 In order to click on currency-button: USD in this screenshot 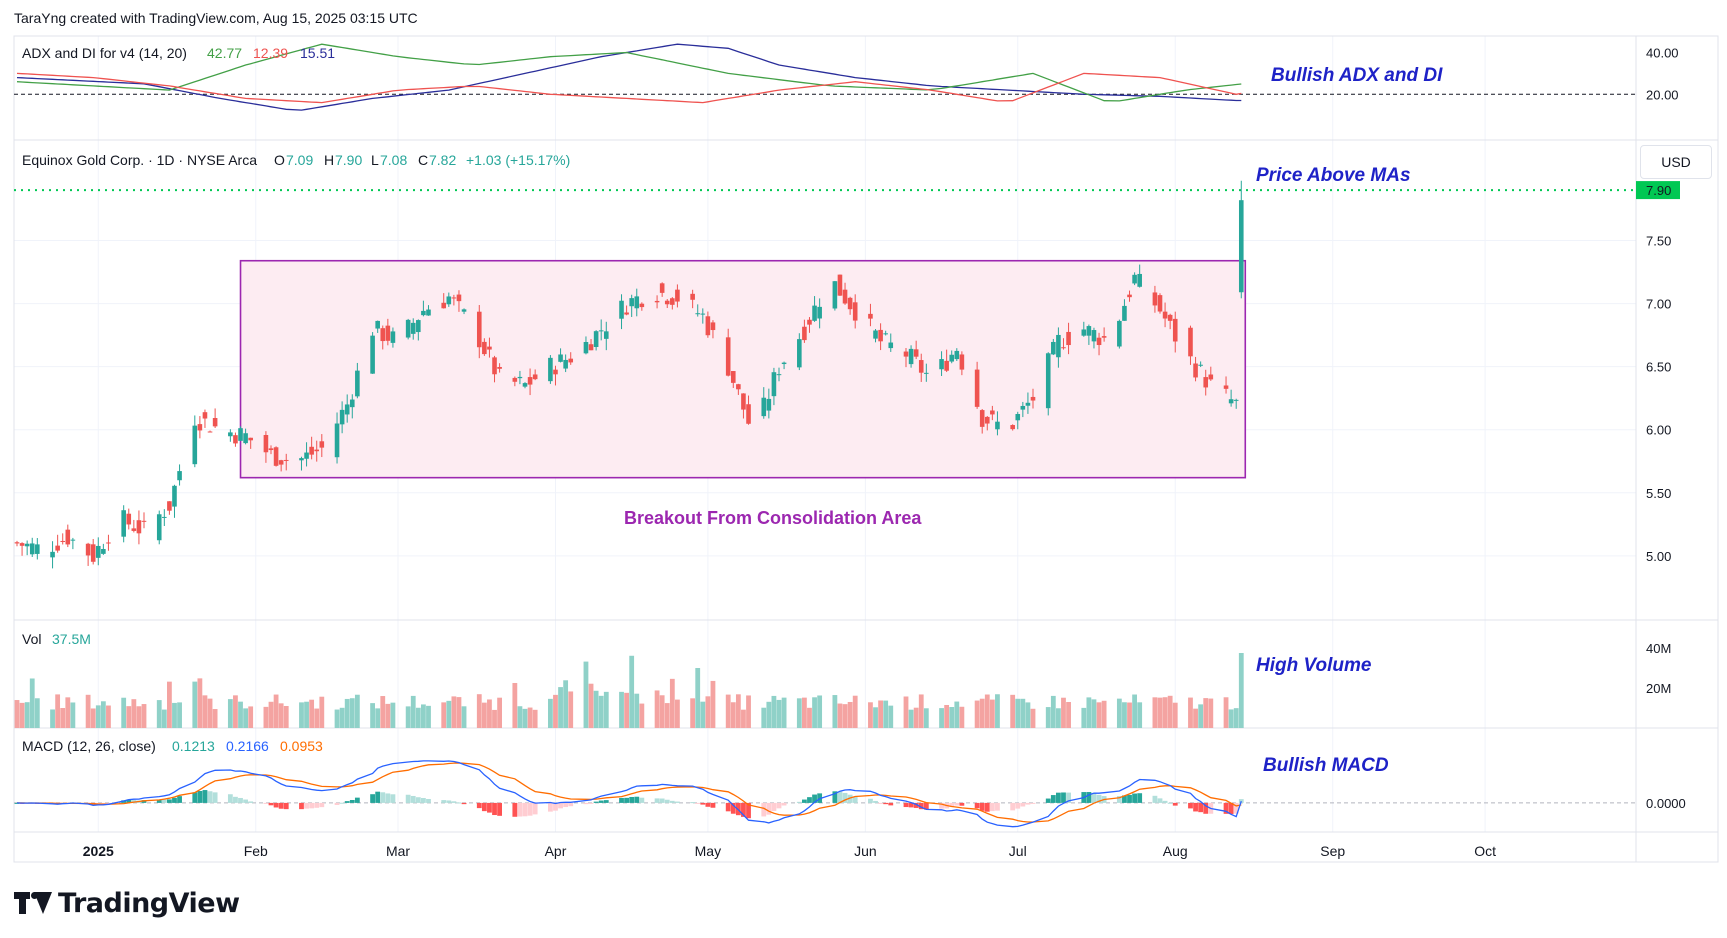, I will do `click(1676, 162)`.